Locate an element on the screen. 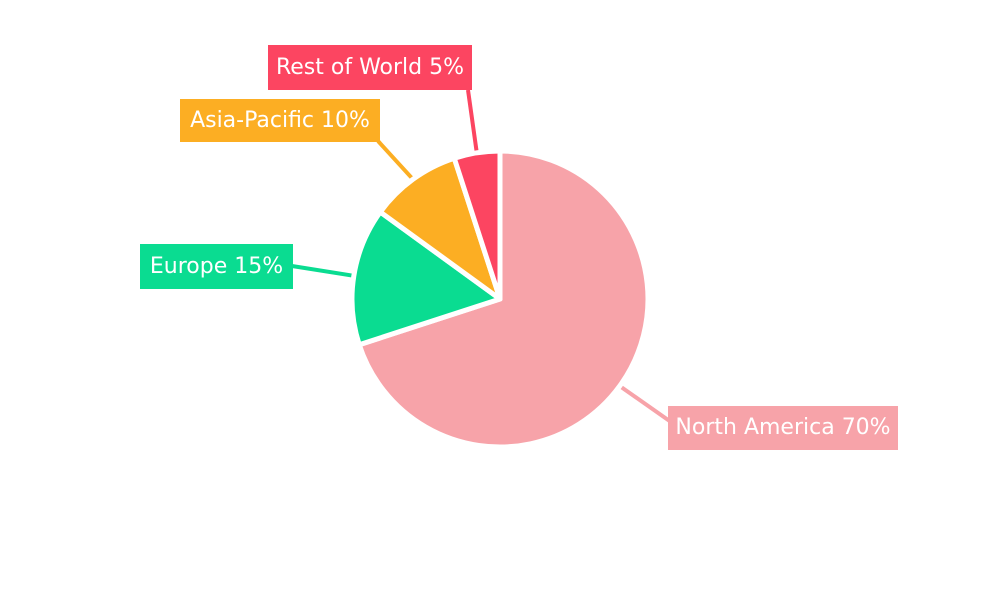 This screenshot has width=1000, height=600. leader-line-north-america is located at coordinates (645, 404).